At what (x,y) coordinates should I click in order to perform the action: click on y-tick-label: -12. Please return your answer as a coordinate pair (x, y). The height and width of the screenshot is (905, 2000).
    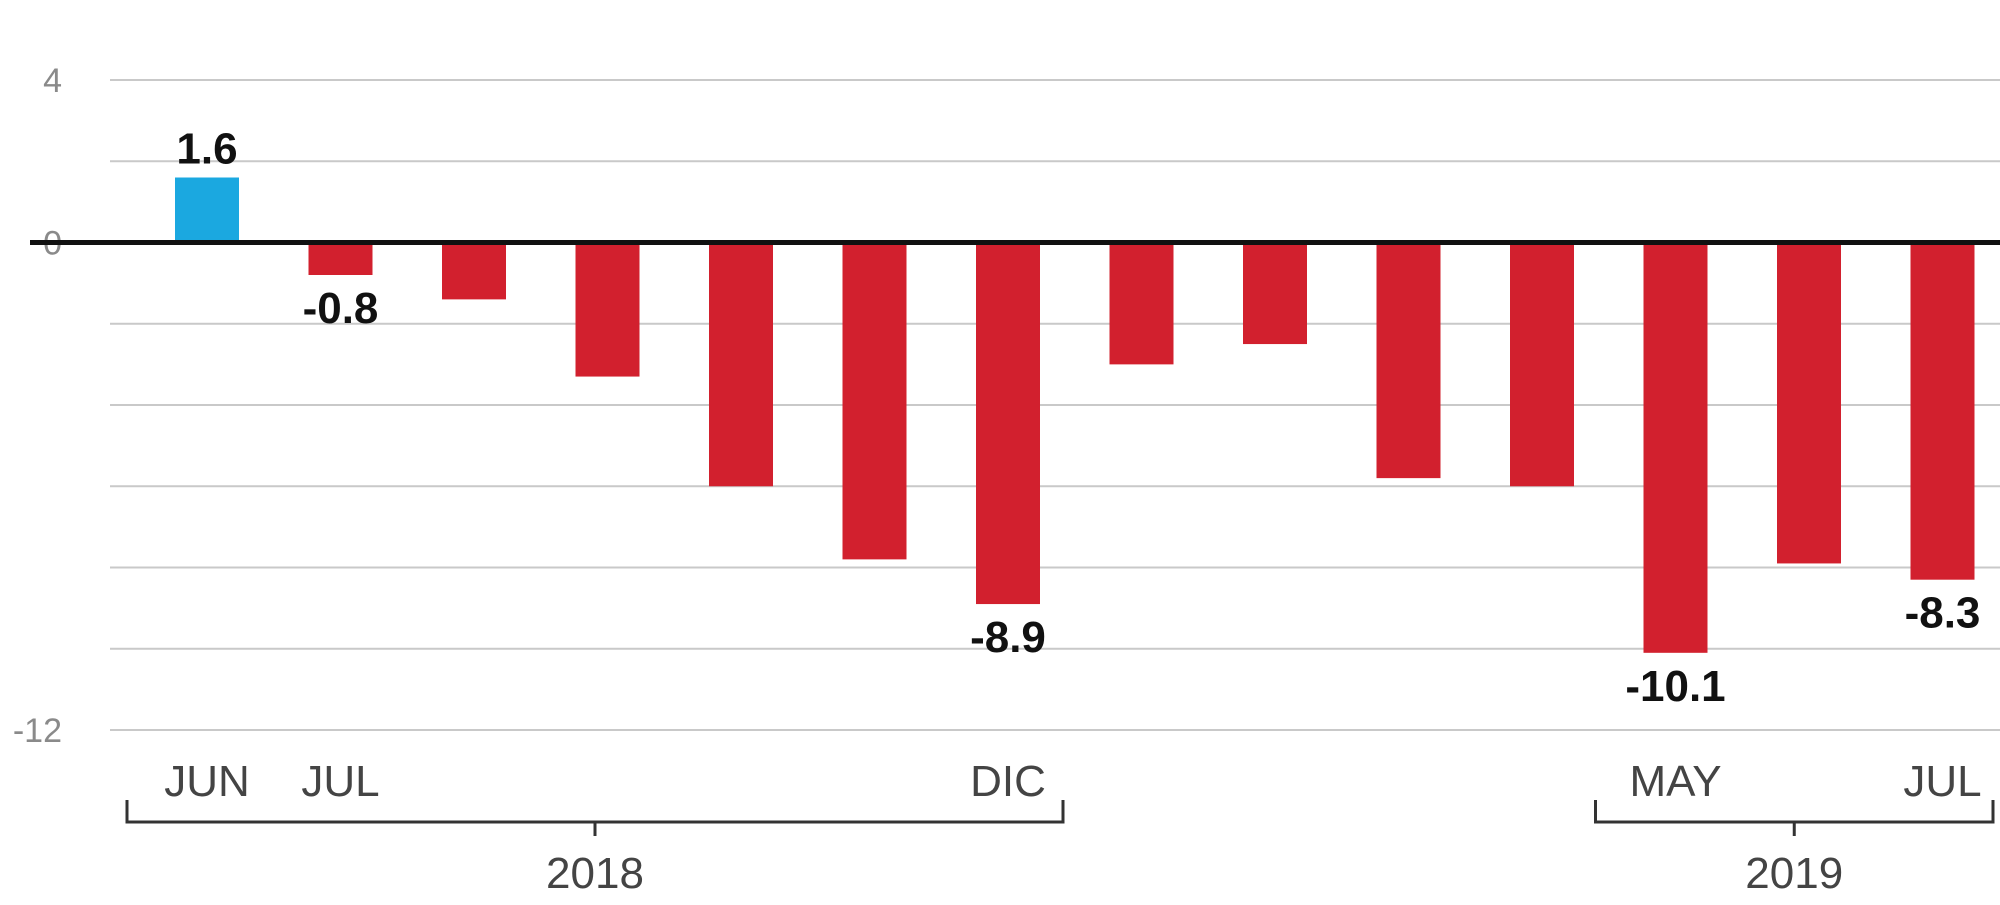
    Looking at the image, I should click on (37, 731).